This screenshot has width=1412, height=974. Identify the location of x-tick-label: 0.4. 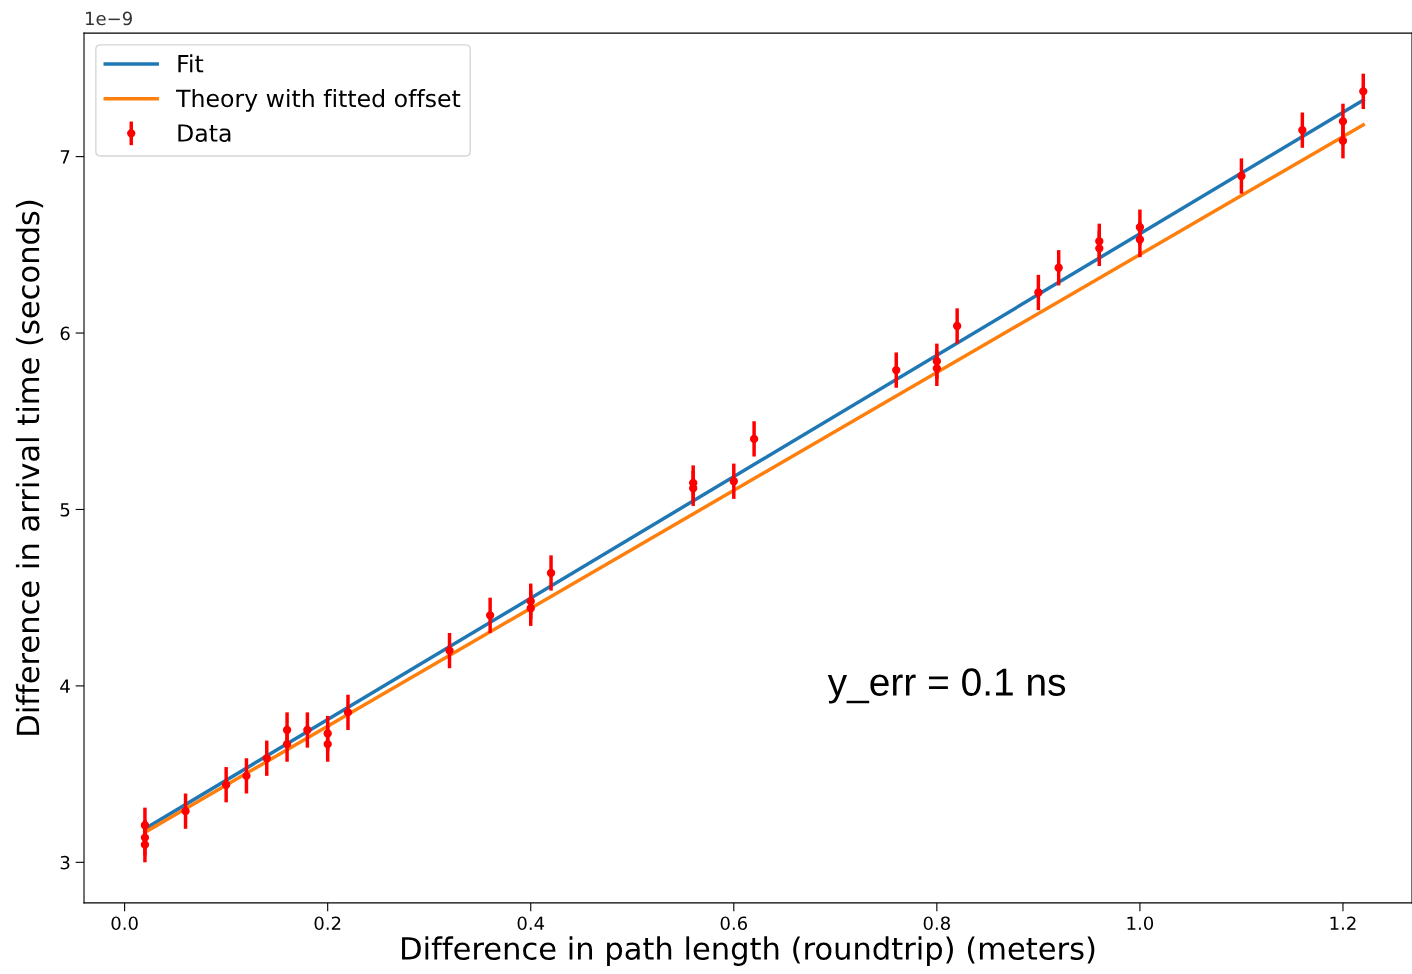
(531, 923).